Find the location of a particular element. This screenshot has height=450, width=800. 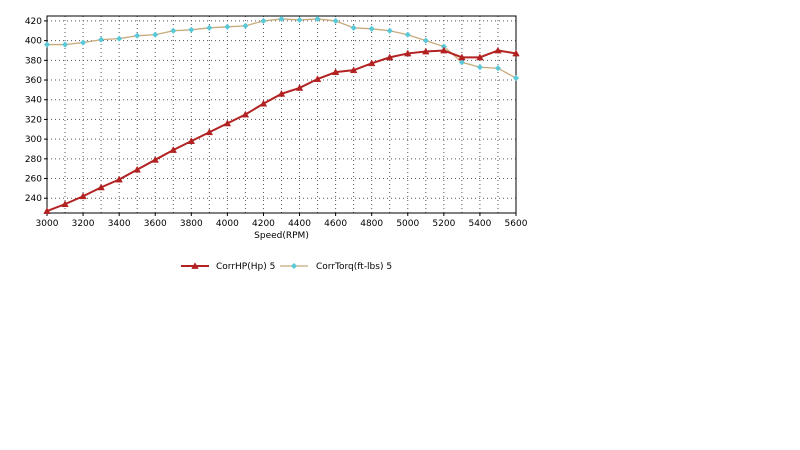

x-tick-label: 4000 is located at coordinates (227, 224).